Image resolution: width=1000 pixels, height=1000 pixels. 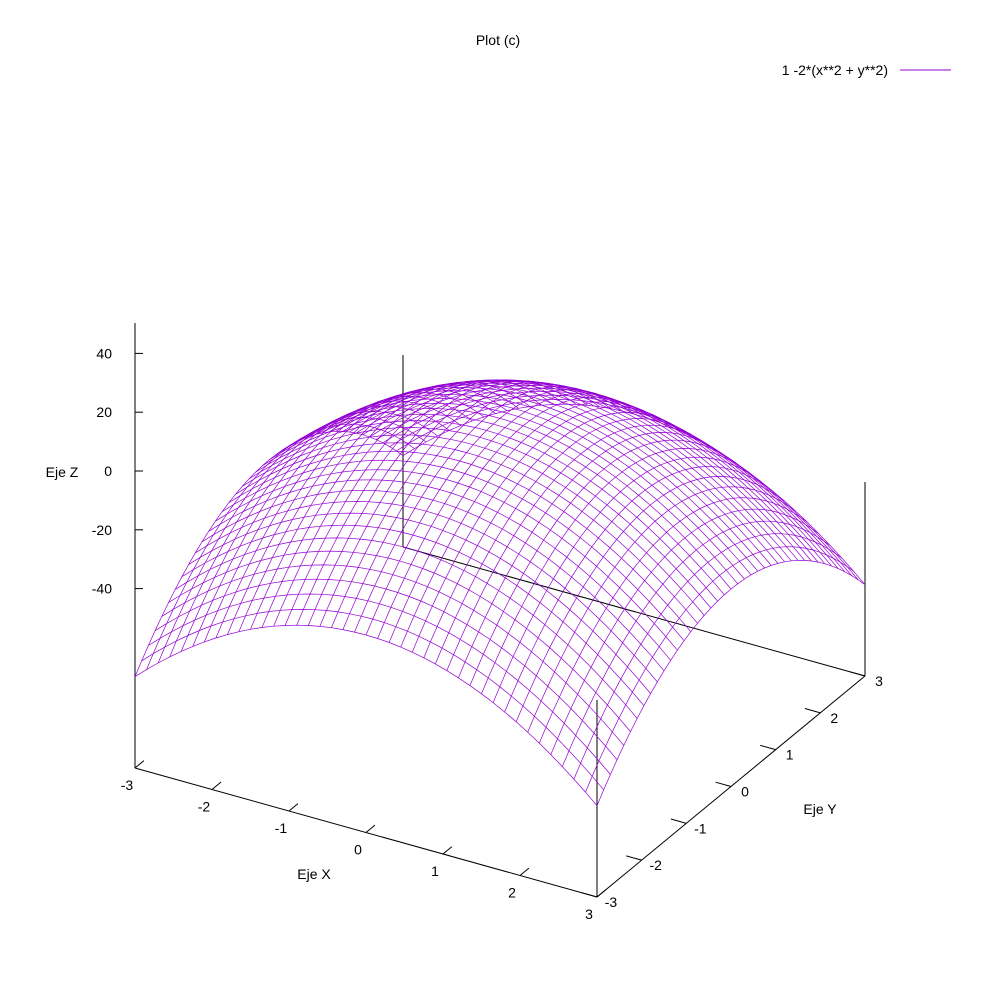 What do you see at coordinates (435, 871) in the screenshot?
I see `x-tick-label: 1` at bounding box center [435, 871].